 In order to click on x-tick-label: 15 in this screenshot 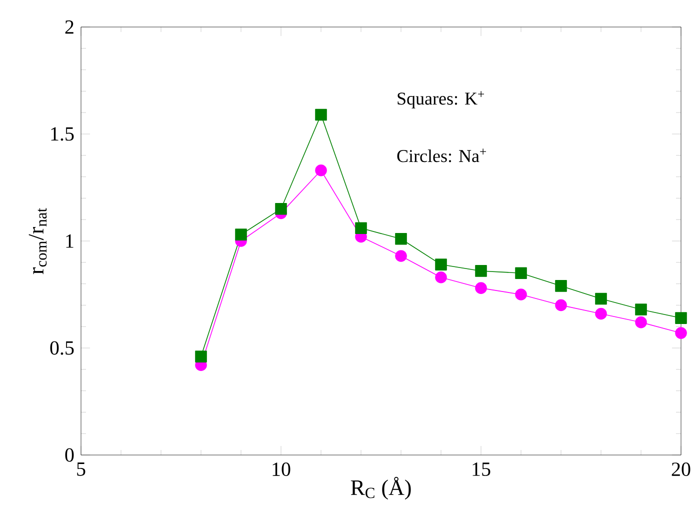, I will do `click(481, 469)`.